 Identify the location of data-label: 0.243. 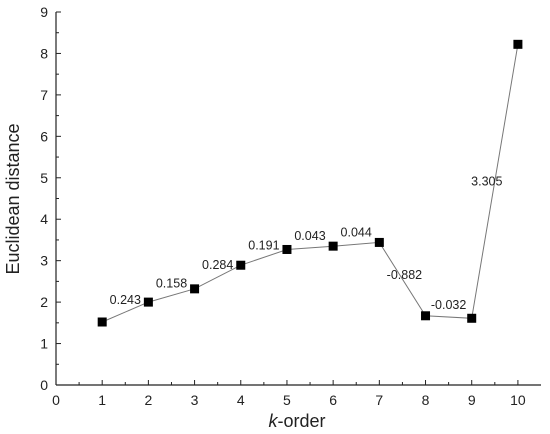
(125, 300).